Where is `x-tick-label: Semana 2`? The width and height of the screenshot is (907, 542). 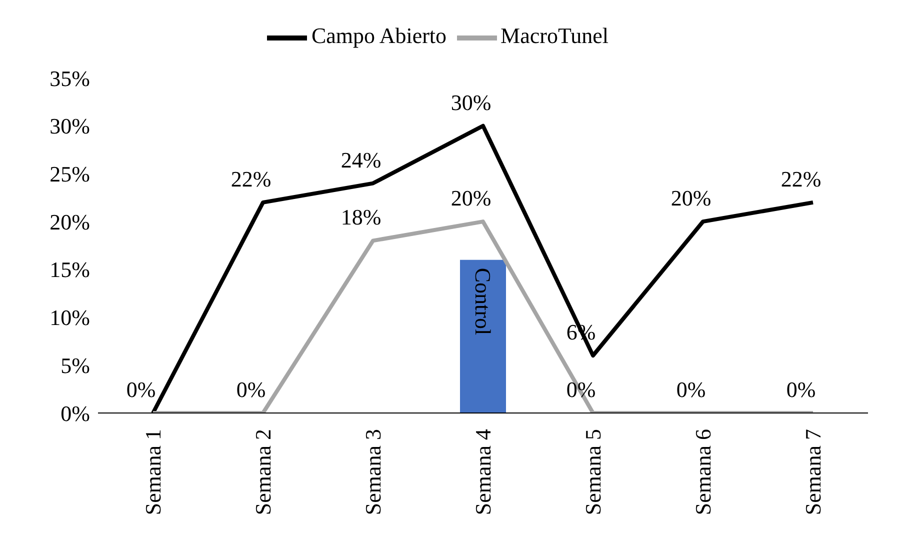 x-tick-label: Semana 2 is located at coordinates (263, 472).